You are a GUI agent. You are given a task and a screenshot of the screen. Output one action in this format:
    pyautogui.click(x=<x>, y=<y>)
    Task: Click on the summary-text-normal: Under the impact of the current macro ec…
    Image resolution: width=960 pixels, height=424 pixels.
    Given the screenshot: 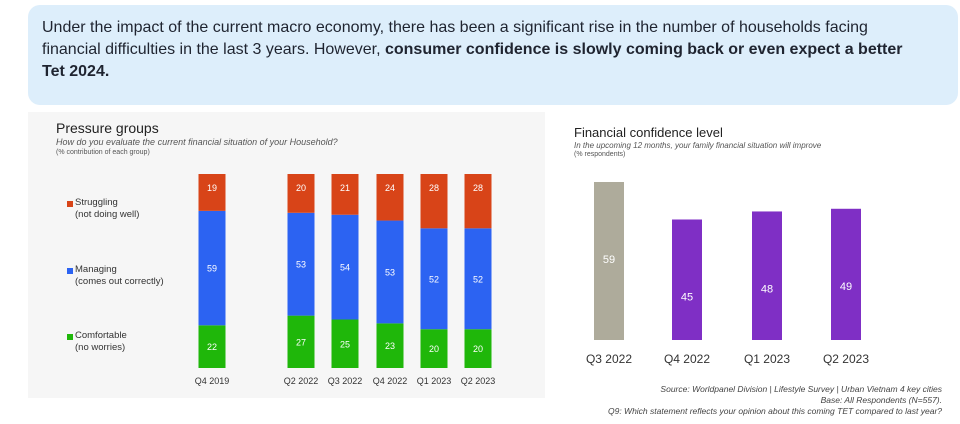 What is the action you would take?
    pyautogui.click(x=455, y=38)
    